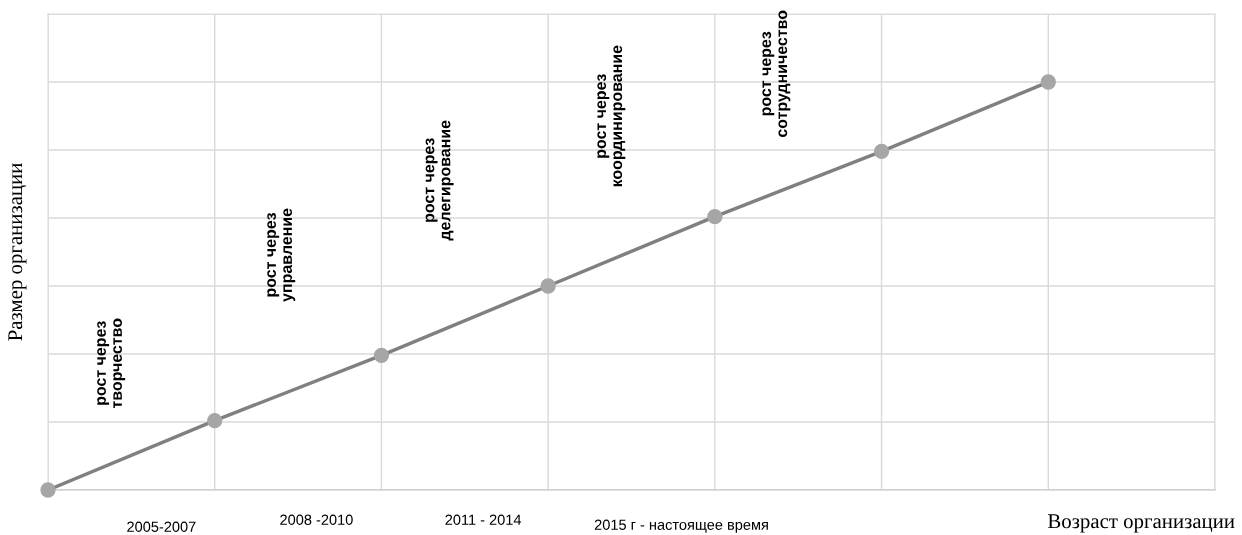  Describe the element at coordinates (681, 526) in the screenshot. I see `text: 2015 г - настоящее время` at that location.